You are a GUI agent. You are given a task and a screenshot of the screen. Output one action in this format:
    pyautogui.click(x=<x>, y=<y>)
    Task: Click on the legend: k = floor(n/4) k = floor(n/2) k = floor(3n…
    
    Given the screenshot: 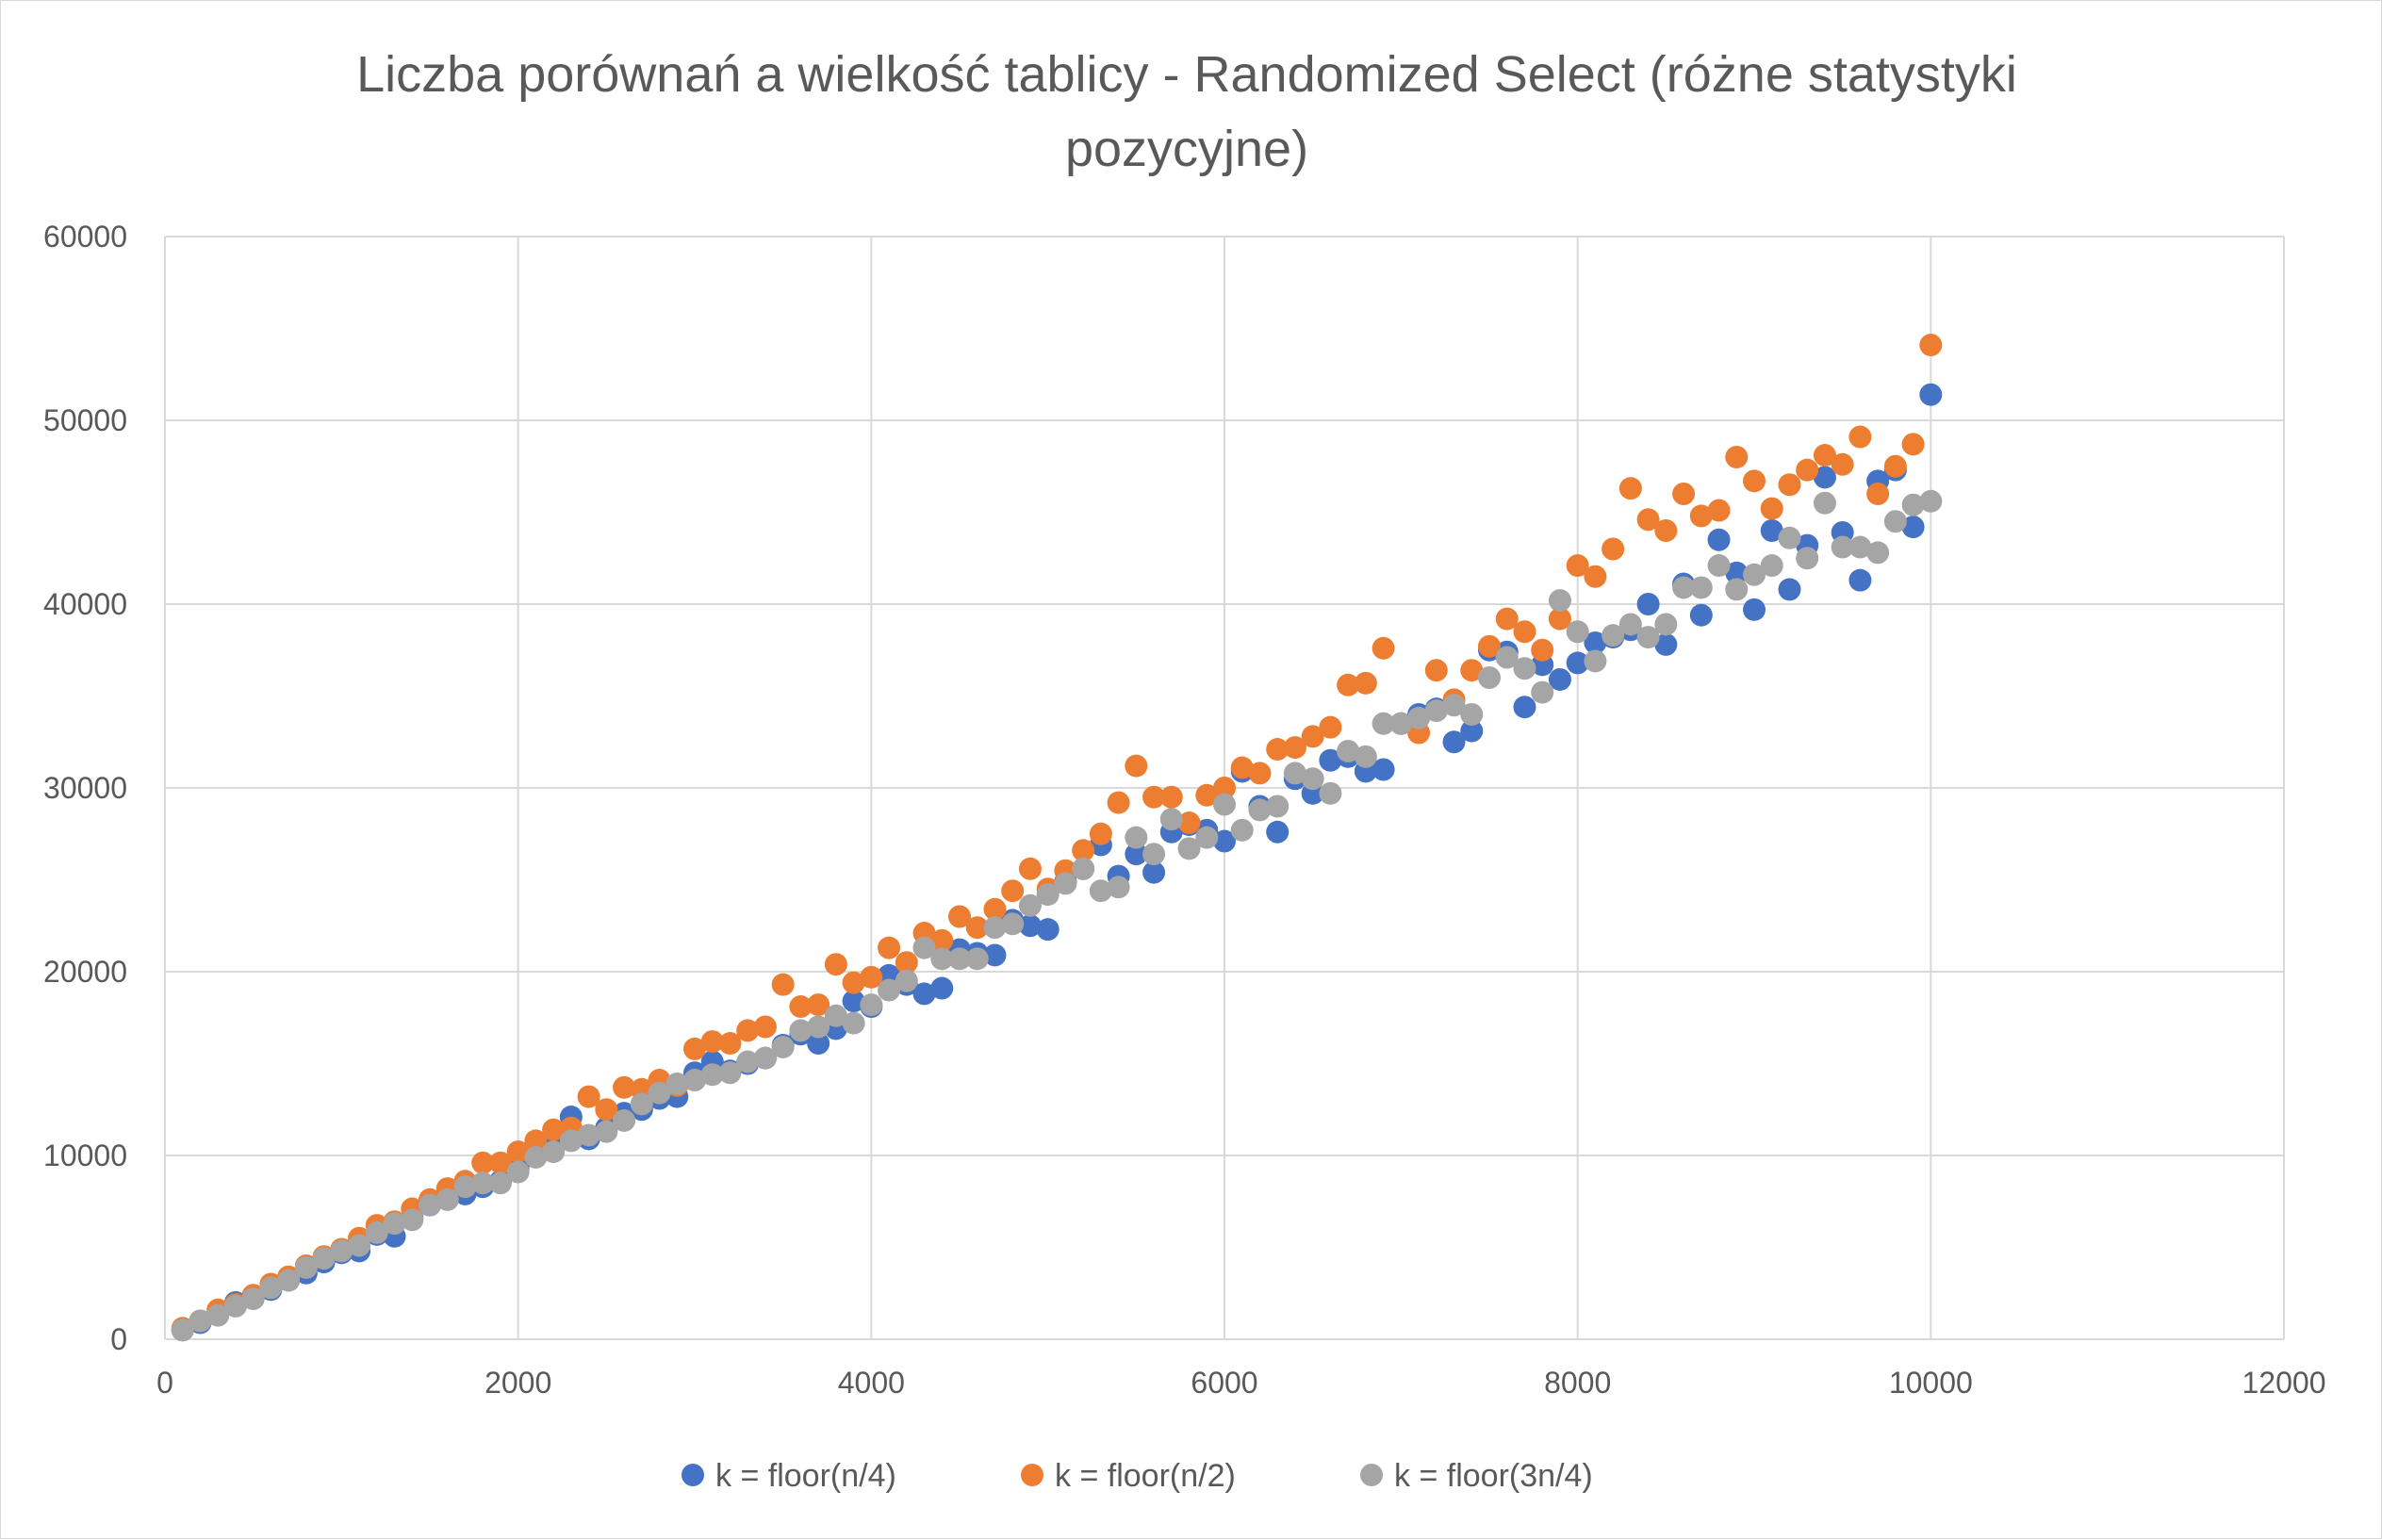 What is the action you would take?
    pyautogui.click(x=1137, y=1476)
    